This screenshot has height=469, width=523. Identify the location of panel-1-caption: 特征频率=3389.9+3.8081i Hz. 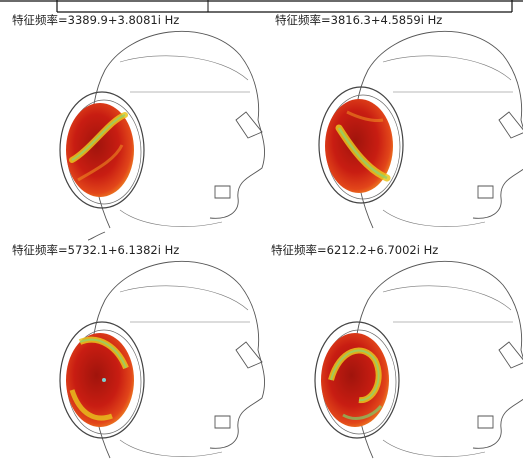
(95, 20).